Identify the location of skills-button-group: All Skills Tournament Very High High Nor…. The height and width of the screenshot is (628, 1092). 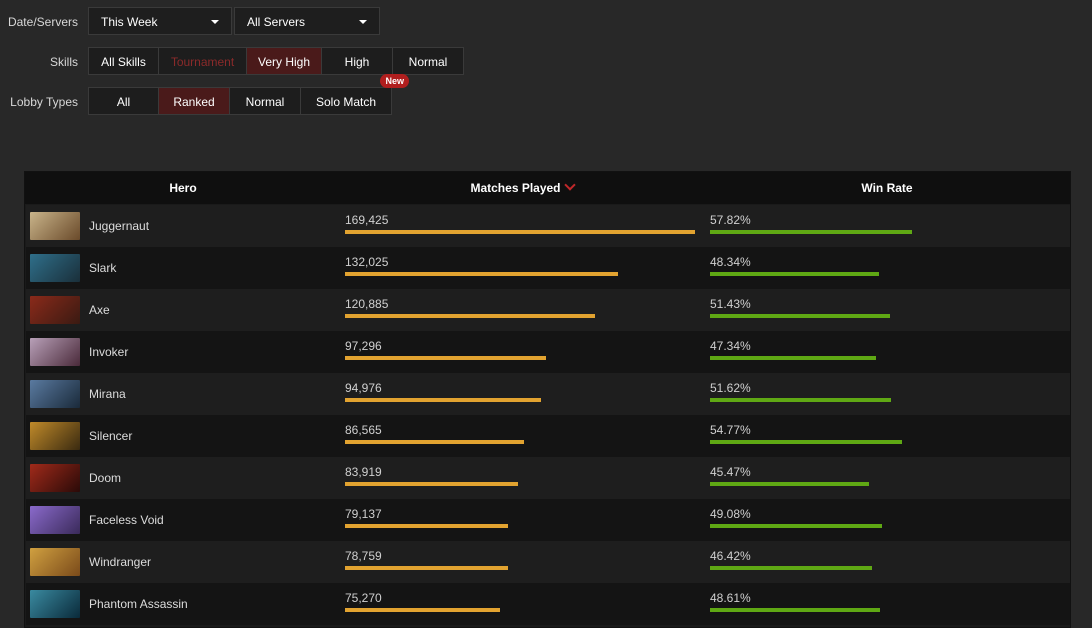
(276, 61).